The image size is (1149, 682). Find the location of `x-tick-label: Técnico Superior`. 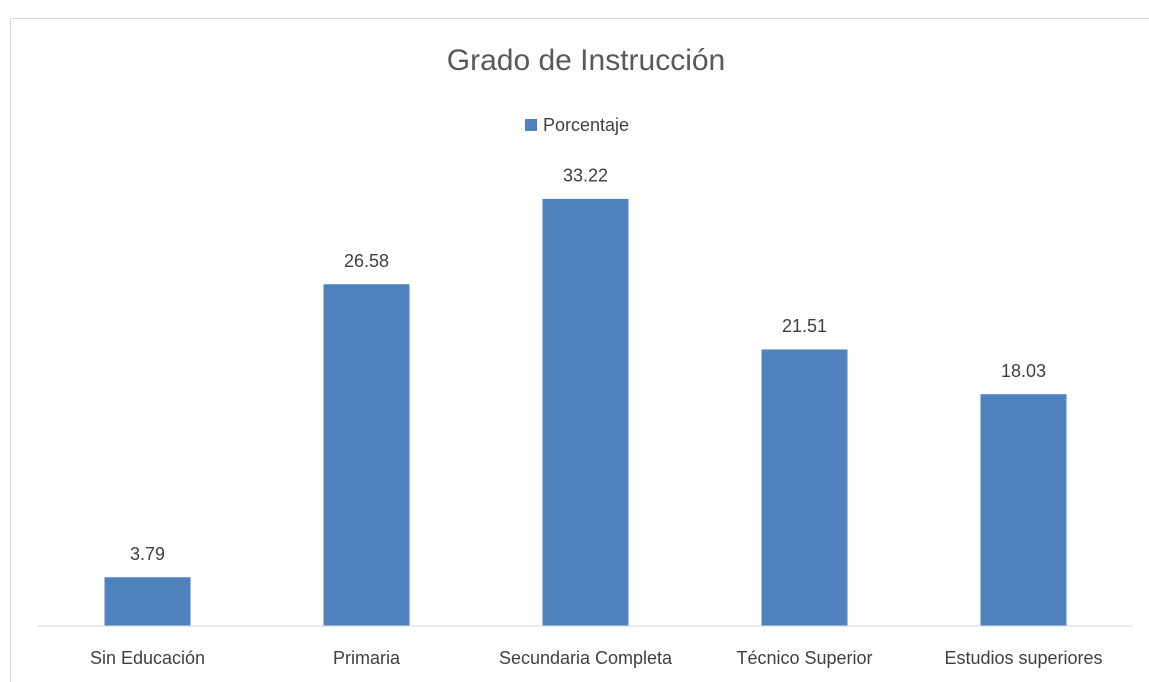

x-tick-label: Técnico Superior is located at coordinates (804, 658).